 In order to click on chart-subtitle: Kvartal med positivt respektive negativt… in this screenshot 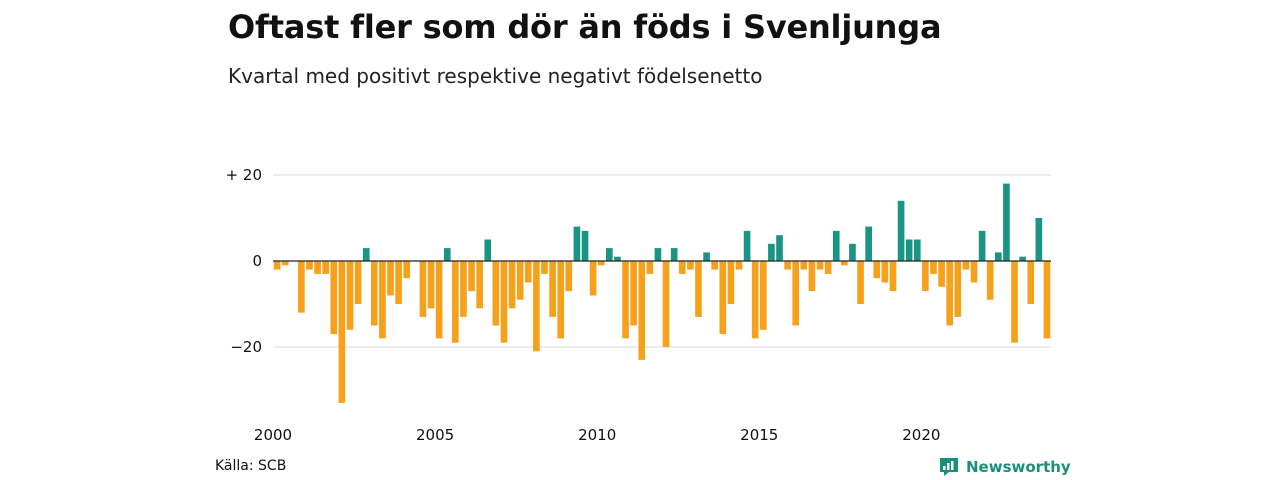, I will do `click(495, 76)`.